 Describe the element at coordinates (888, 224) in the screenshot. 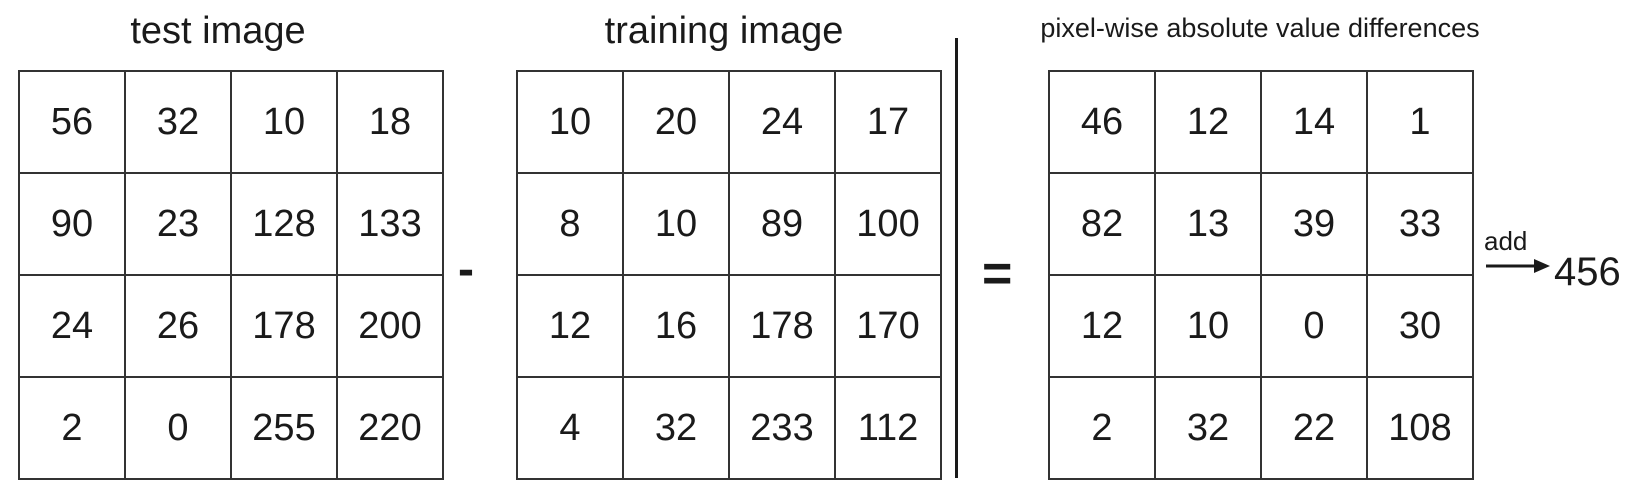

I see `grid-cell: 100` at that location.